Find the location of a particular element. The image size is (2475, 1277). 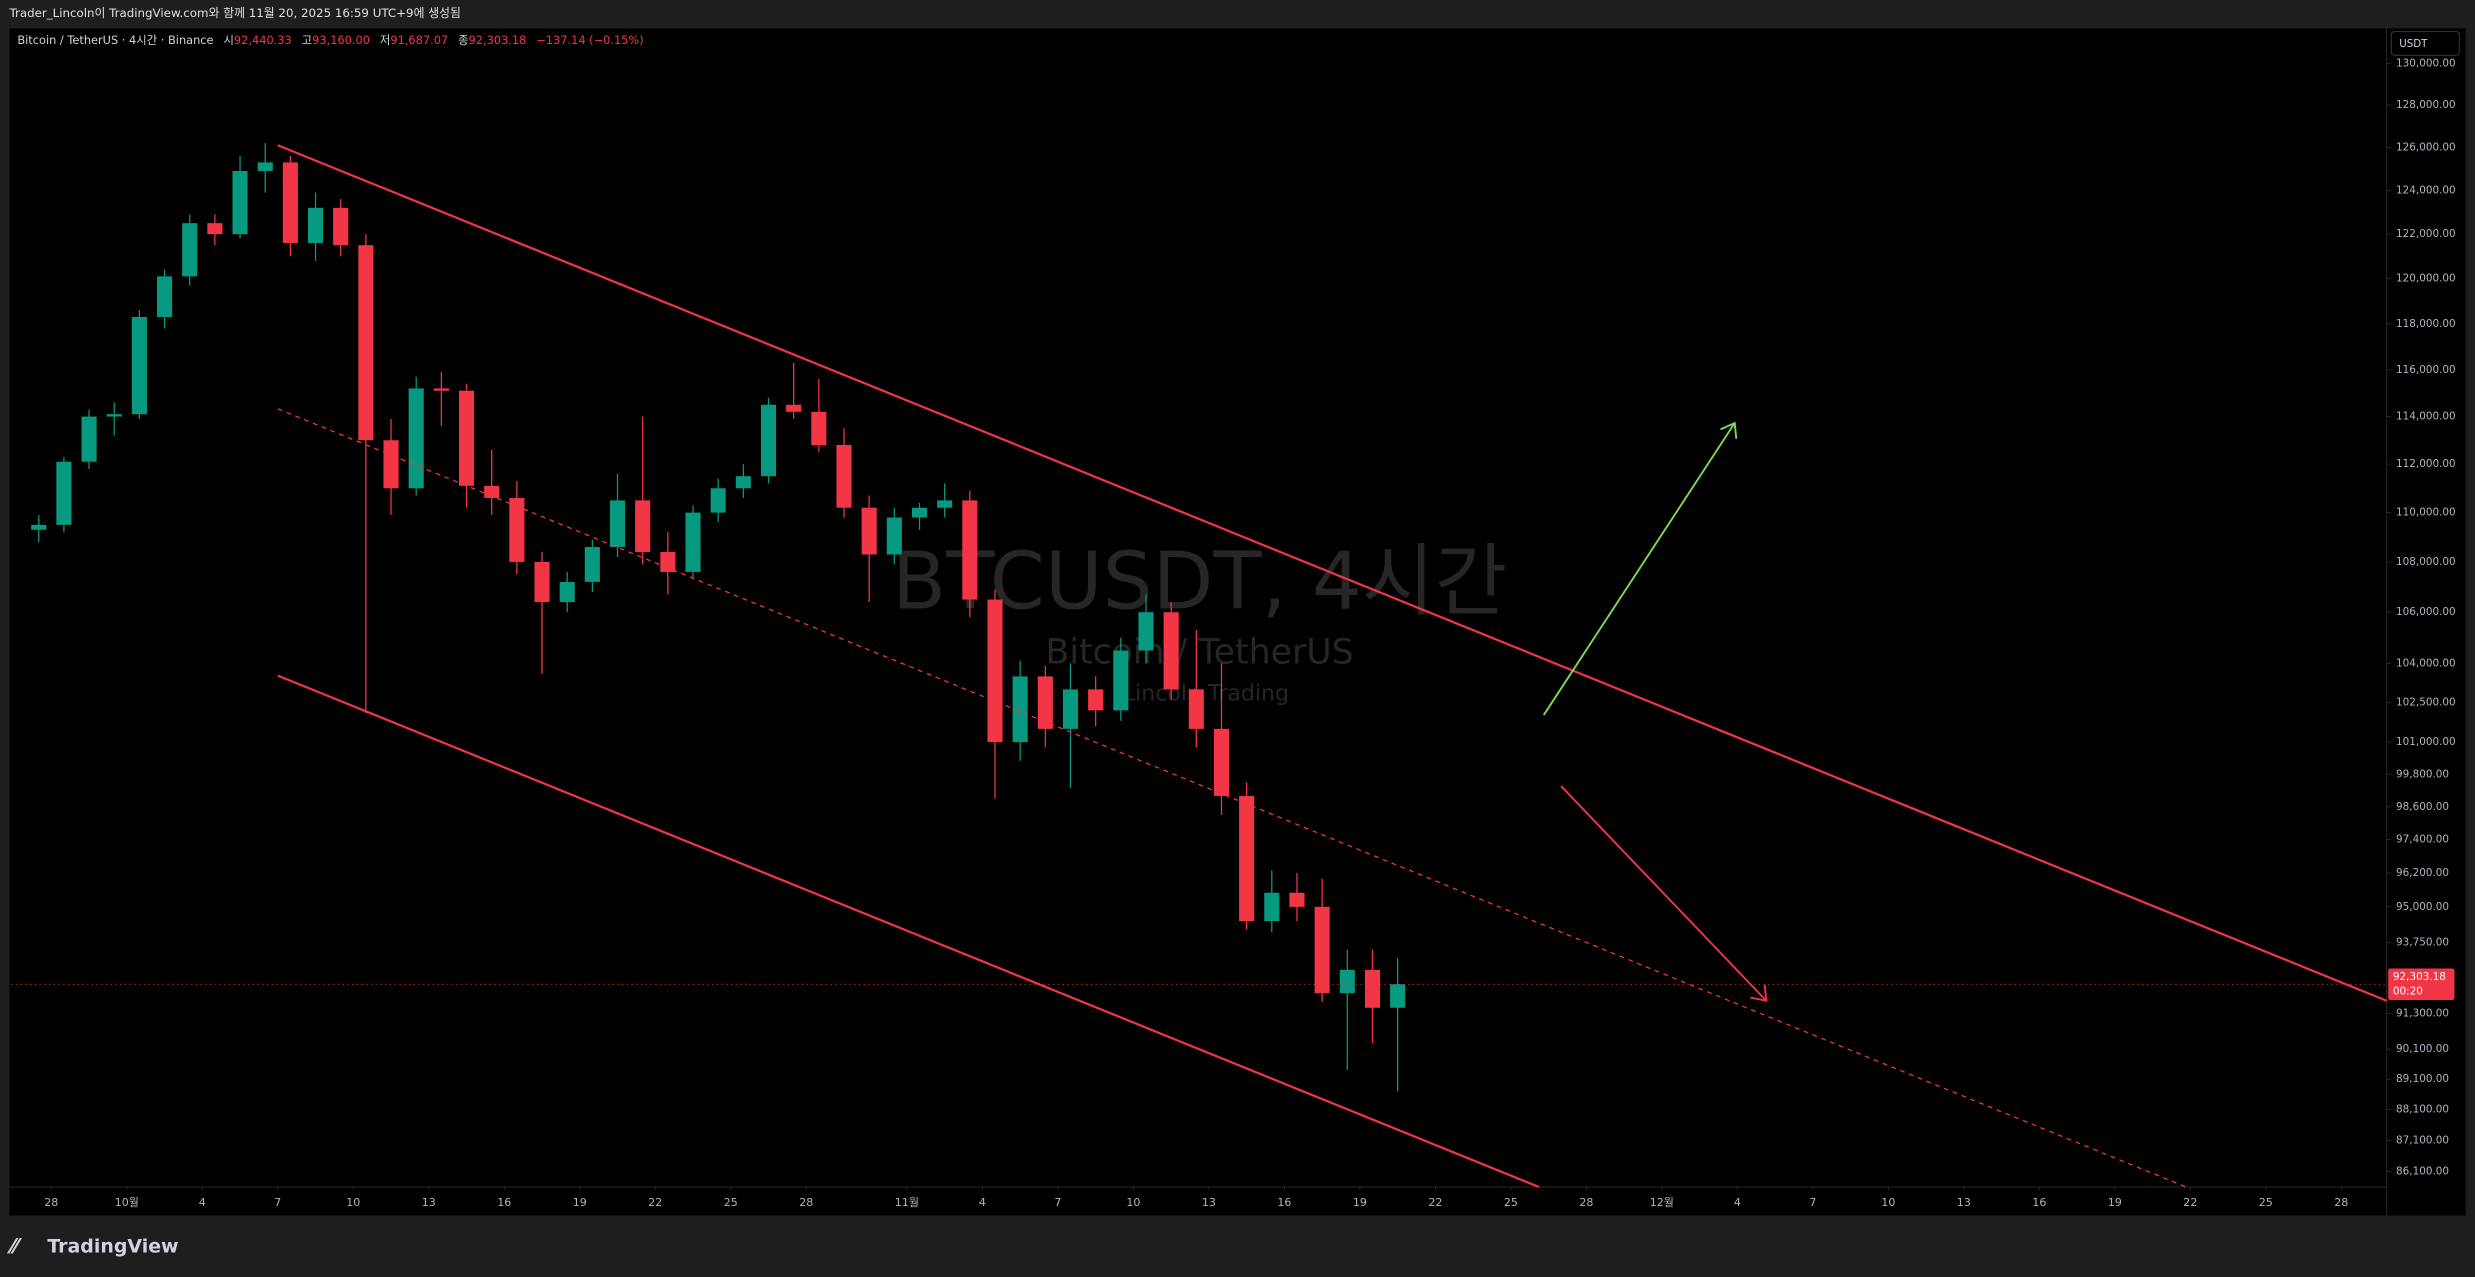

y-tick-label: 89,100.00 is located at coordinates (2422, 1079).